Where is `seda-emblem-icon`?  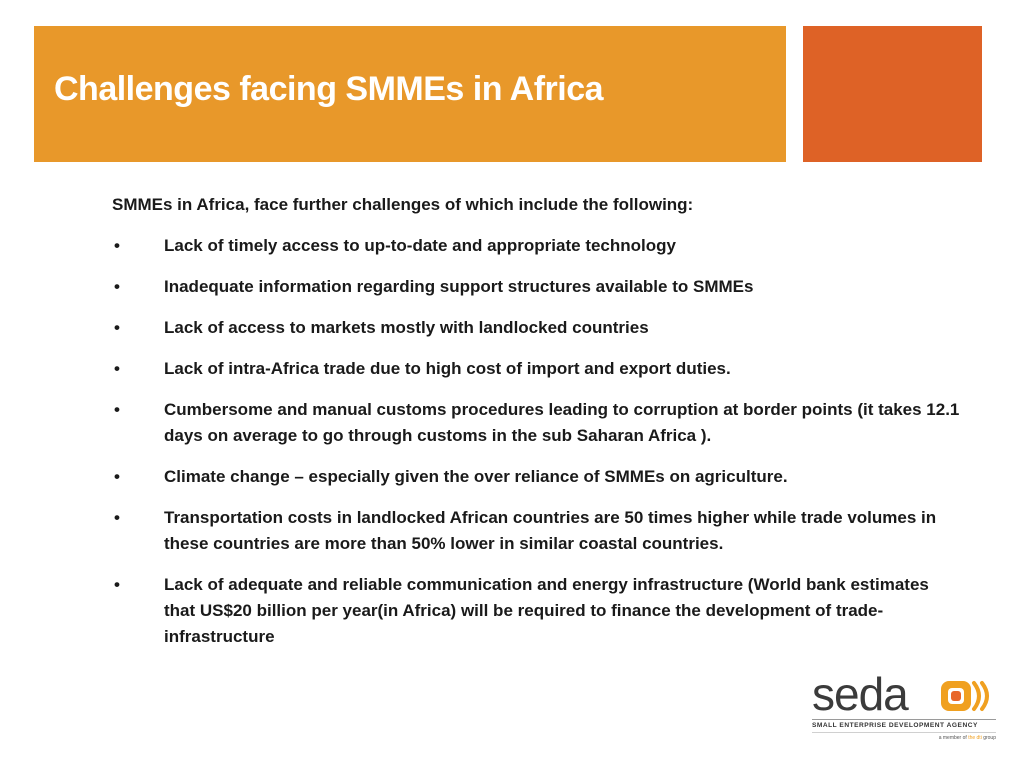
seda-emblem-icon is located at coordinates (965, 696).